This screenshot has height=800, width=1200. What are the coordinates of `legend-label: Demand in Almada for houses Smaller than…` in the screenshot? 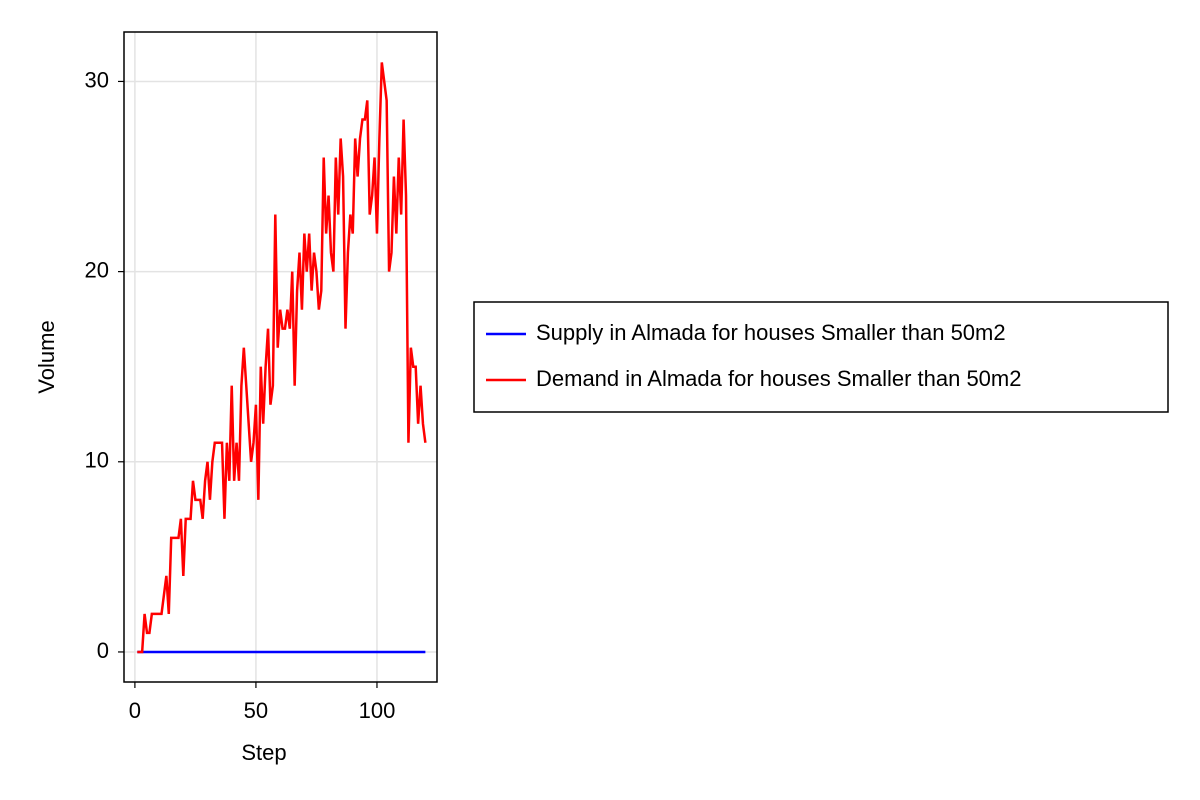 It's located at (778, 378).